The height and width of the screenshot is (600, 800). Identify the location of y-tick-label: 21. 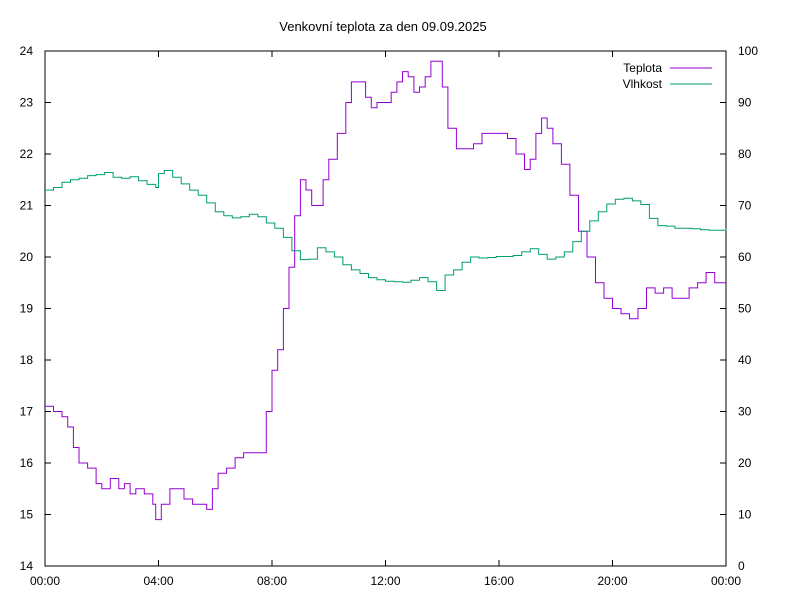
(27, 206).